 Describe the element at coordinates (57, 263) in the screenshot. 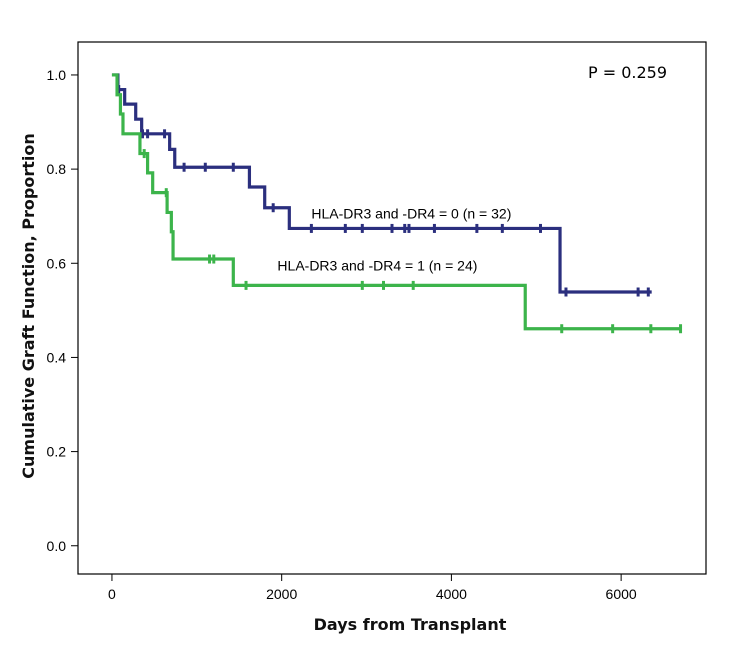

I see `y-tick-label: 0.6` at that location.